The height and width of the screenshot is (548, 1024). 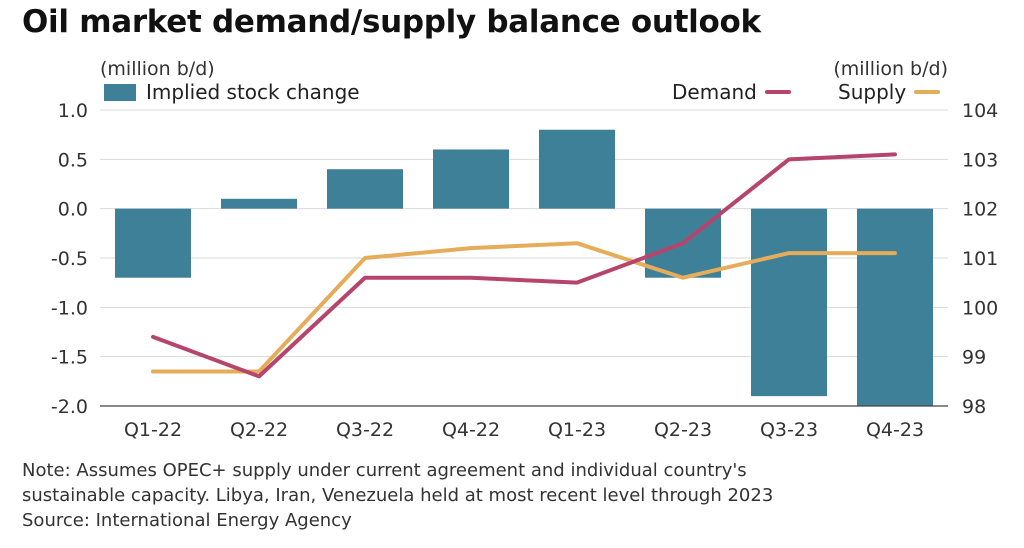 I want to click on chart-title: Oil market demand/supply balance outlook, so click(x=391, y=22).